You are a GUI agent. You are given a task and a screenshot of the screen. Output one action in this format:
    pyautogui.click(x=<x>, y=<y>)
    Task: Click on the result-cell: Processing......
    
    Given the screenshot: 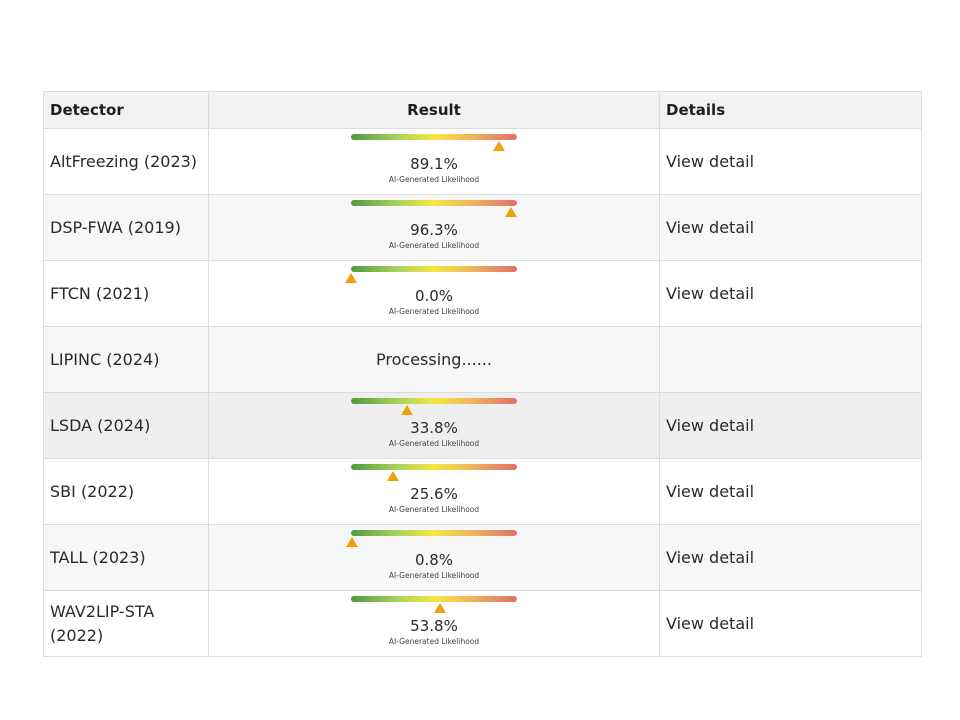 What is the action you would take?
    pyautogui.click(x=434, y=359)
    